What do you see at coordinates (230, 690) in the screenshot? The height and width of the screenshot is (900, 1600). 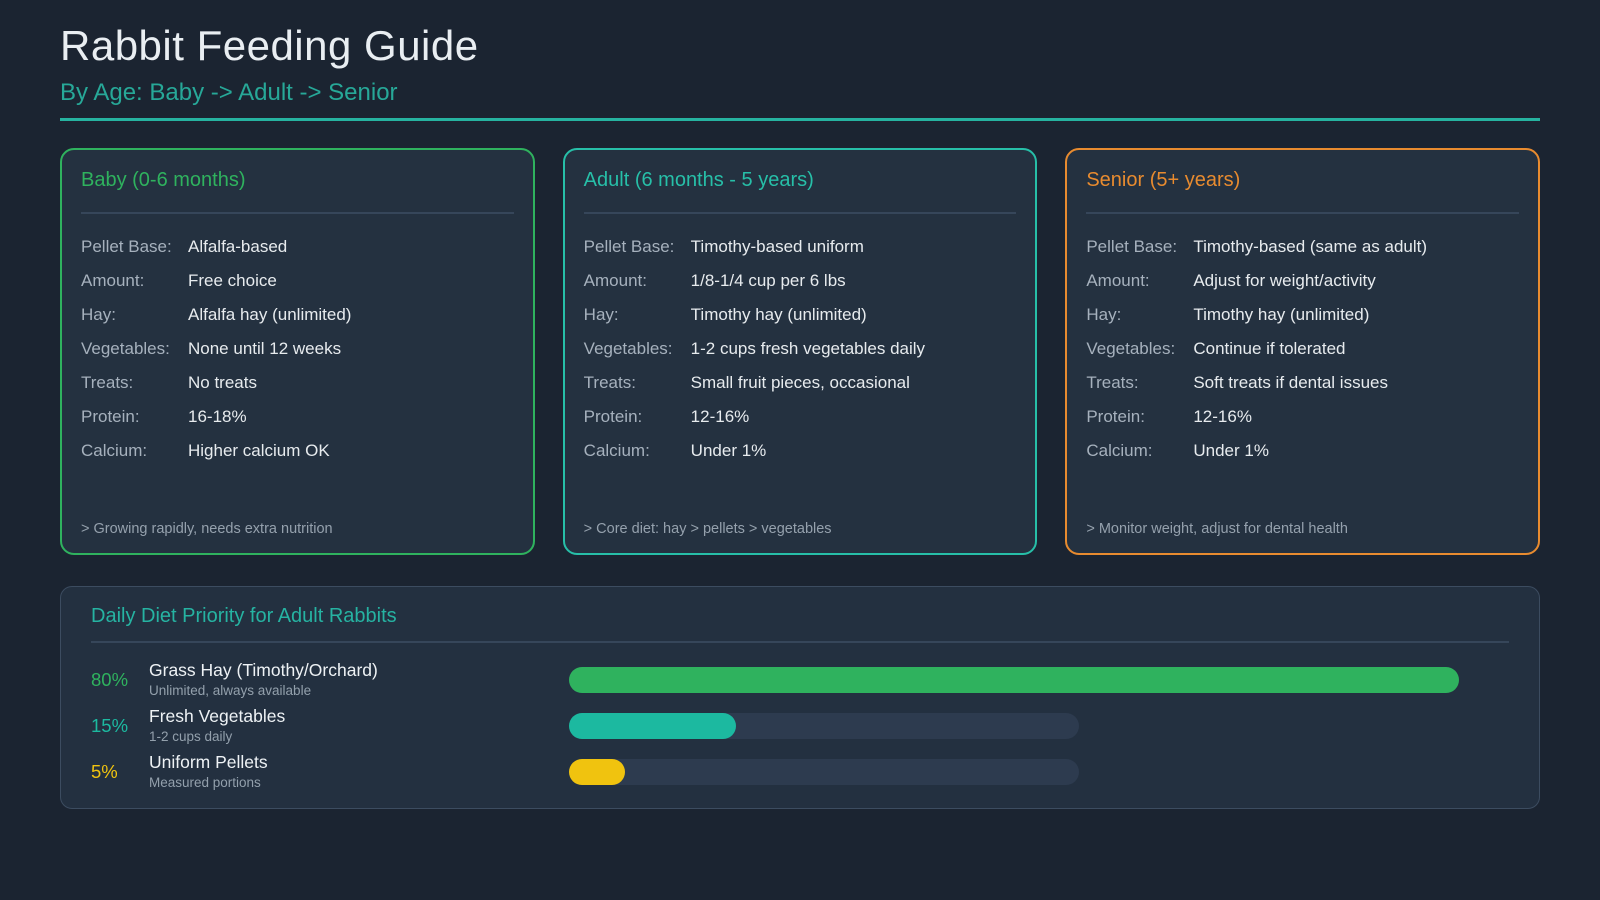 I see `chart-row-subtitle: Unlimited, always available` at bounding box center [230, 690].